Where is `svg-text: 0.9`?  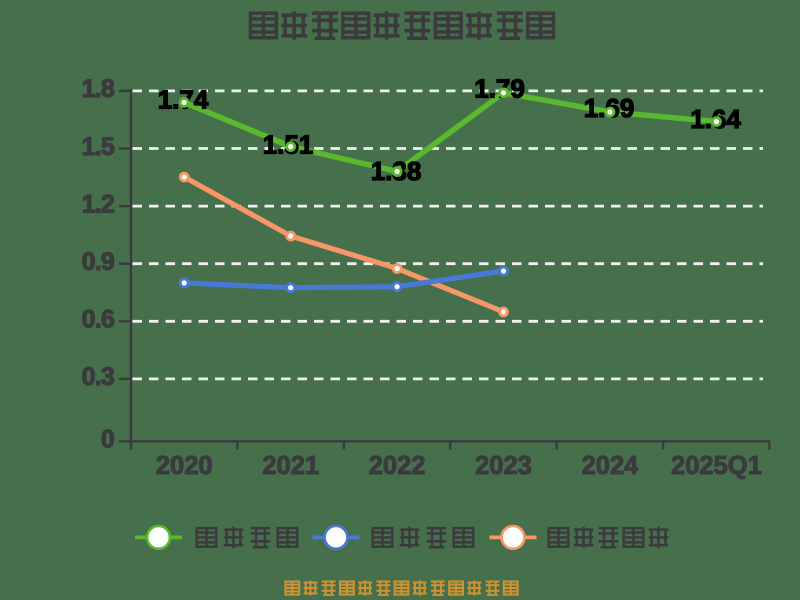
svg-text: 0.9 is located at coordinates (98, 262).